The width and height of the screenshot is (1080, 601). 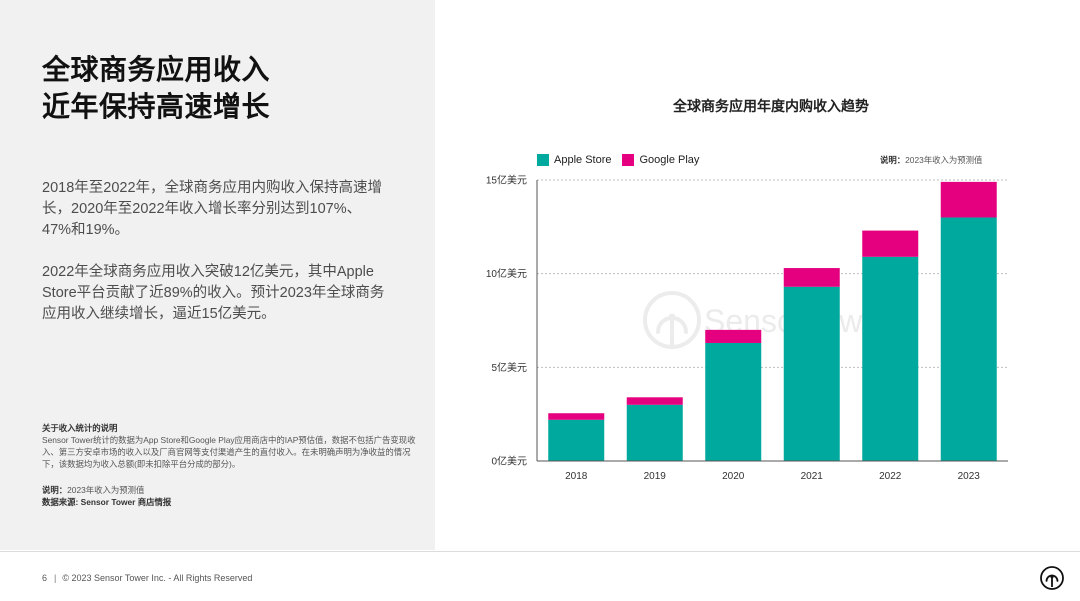 I want to click on data-source: 数据来源: Sensor Tower 商店情报, so click(x=107, y=502).